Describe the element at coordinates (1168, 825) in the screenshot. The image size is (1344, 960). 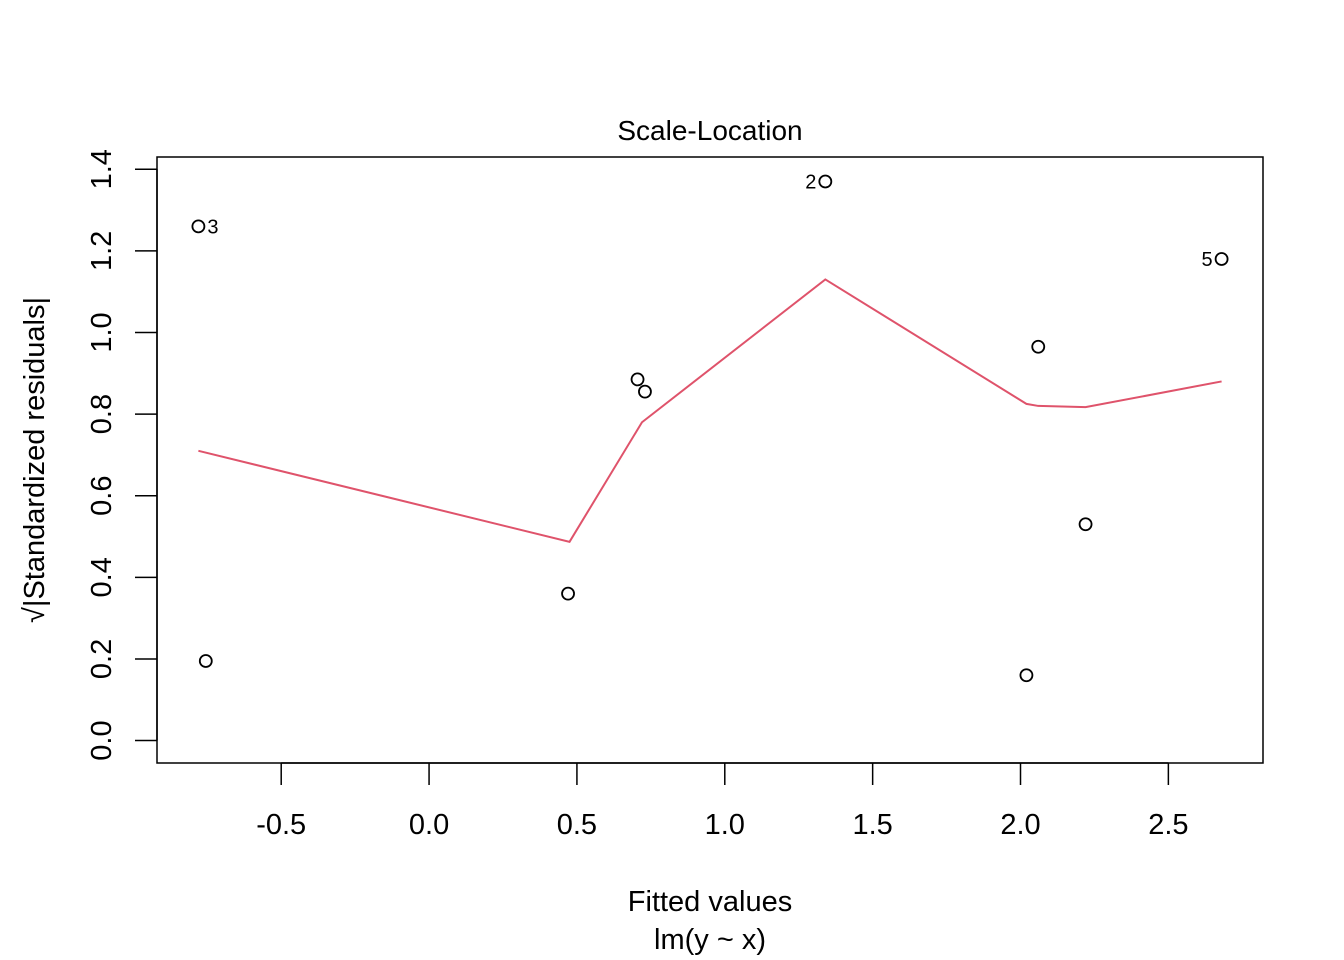
I see `x-tick-label: 2.5` at that location.